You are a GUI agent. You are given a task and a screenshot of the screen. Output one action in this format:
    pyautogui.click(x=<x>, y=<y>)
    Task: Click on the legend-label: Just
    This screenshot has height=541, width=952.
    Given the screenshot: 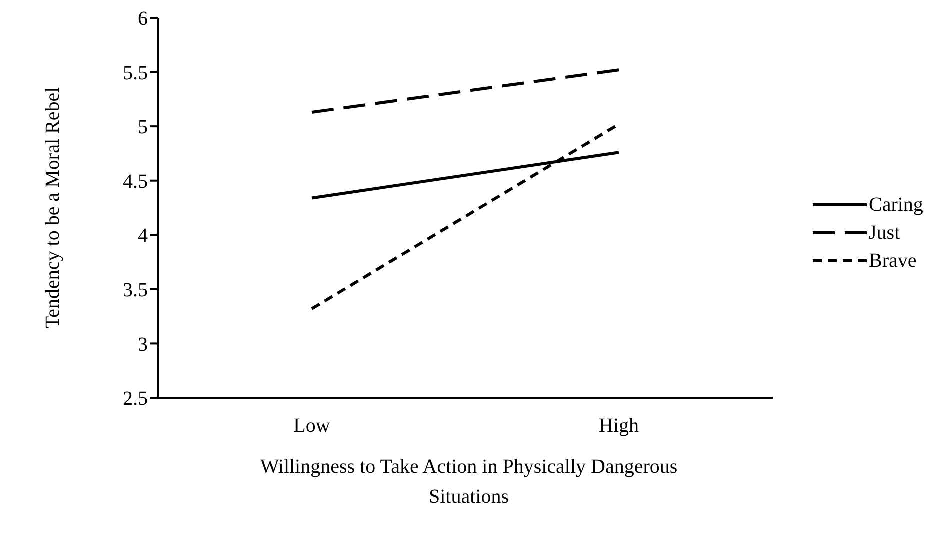 What is the action you would take?
    pyautogui.click(x=884, y=233)
    